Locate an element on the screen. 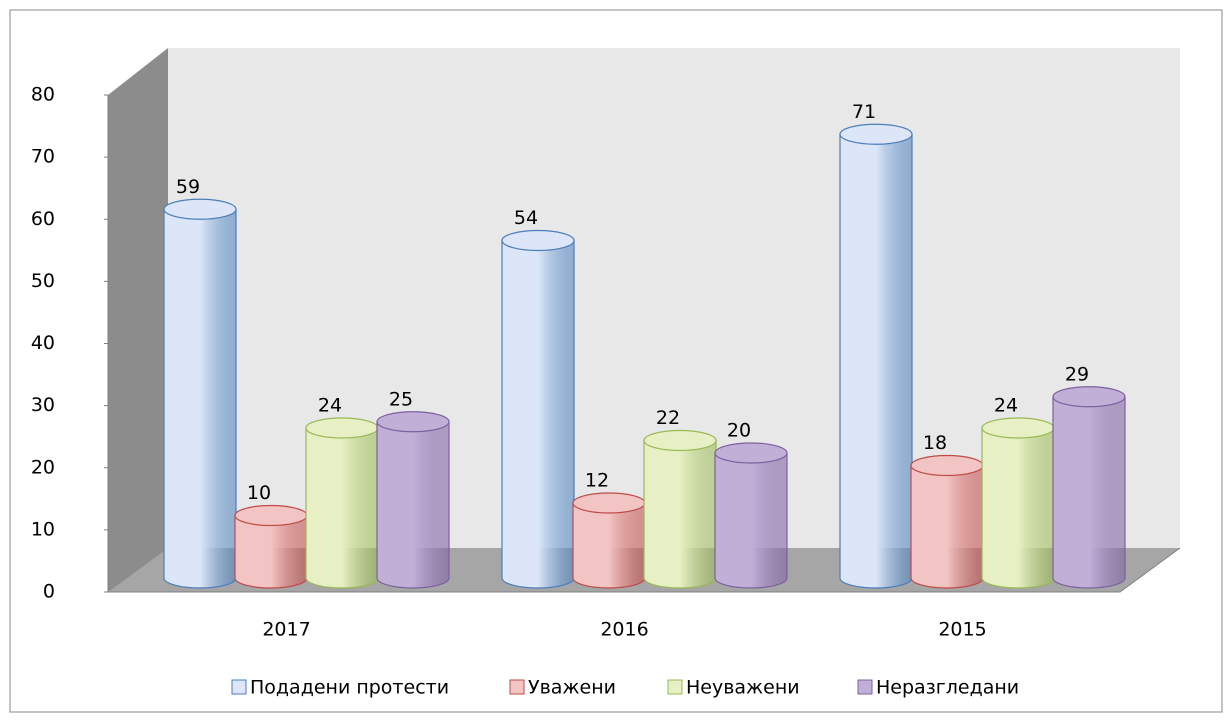 The image size is (1232, 726). data-label: 20 is located at coordinates (739, 431).